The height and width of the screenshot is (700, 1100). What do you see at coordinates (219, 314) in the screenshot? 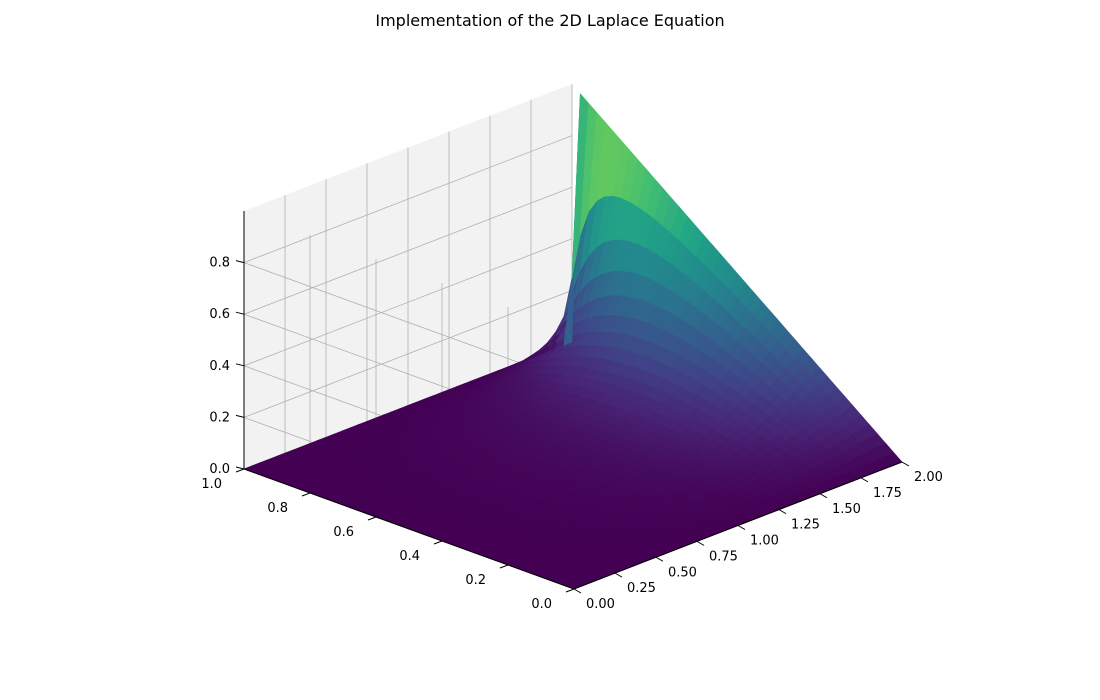
I see `z-tick-label: 0.6` at bounding box center [219, 314].